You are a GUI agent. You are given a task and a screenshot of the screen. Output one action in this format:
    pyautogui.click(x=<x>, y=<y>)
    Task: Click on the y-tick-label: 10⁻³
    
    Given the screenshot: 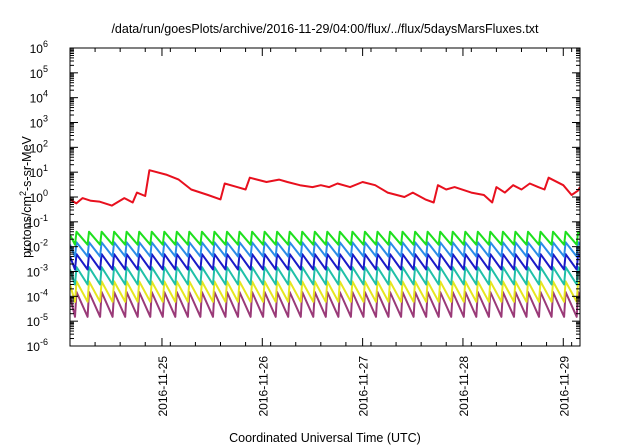 What is the action you would take?
    pyautogui.click(x=37, y=271)
    